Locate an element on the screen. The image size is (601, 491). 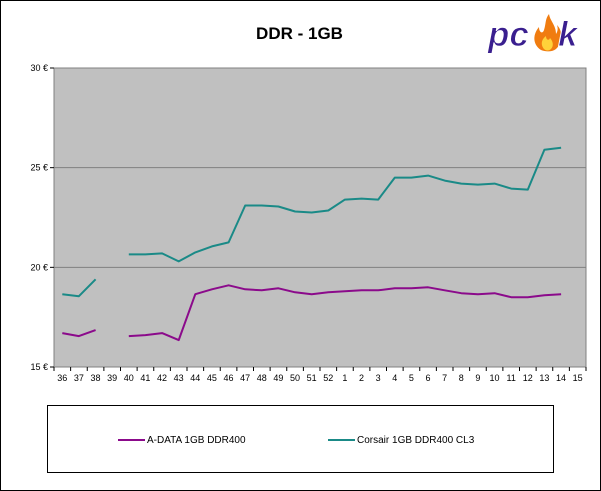
legend-label-a-data: A-DATA 1GB DDR400 is located at coordinates (196, 440).